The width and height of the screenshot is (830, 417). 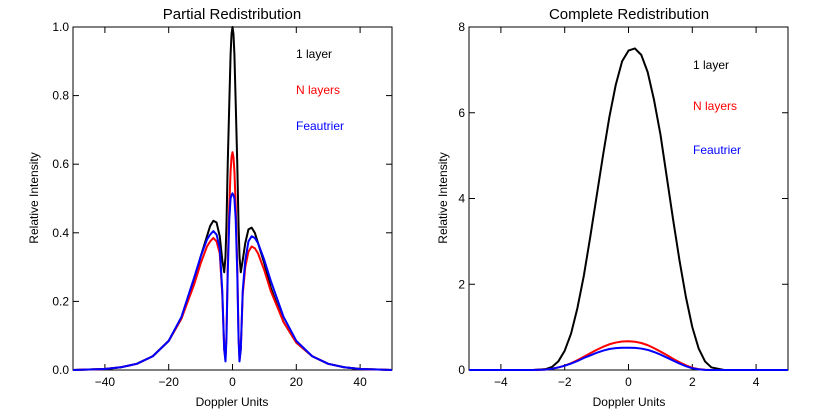 I want to click on x-tick-label: −2, so click(x=565, y=382).